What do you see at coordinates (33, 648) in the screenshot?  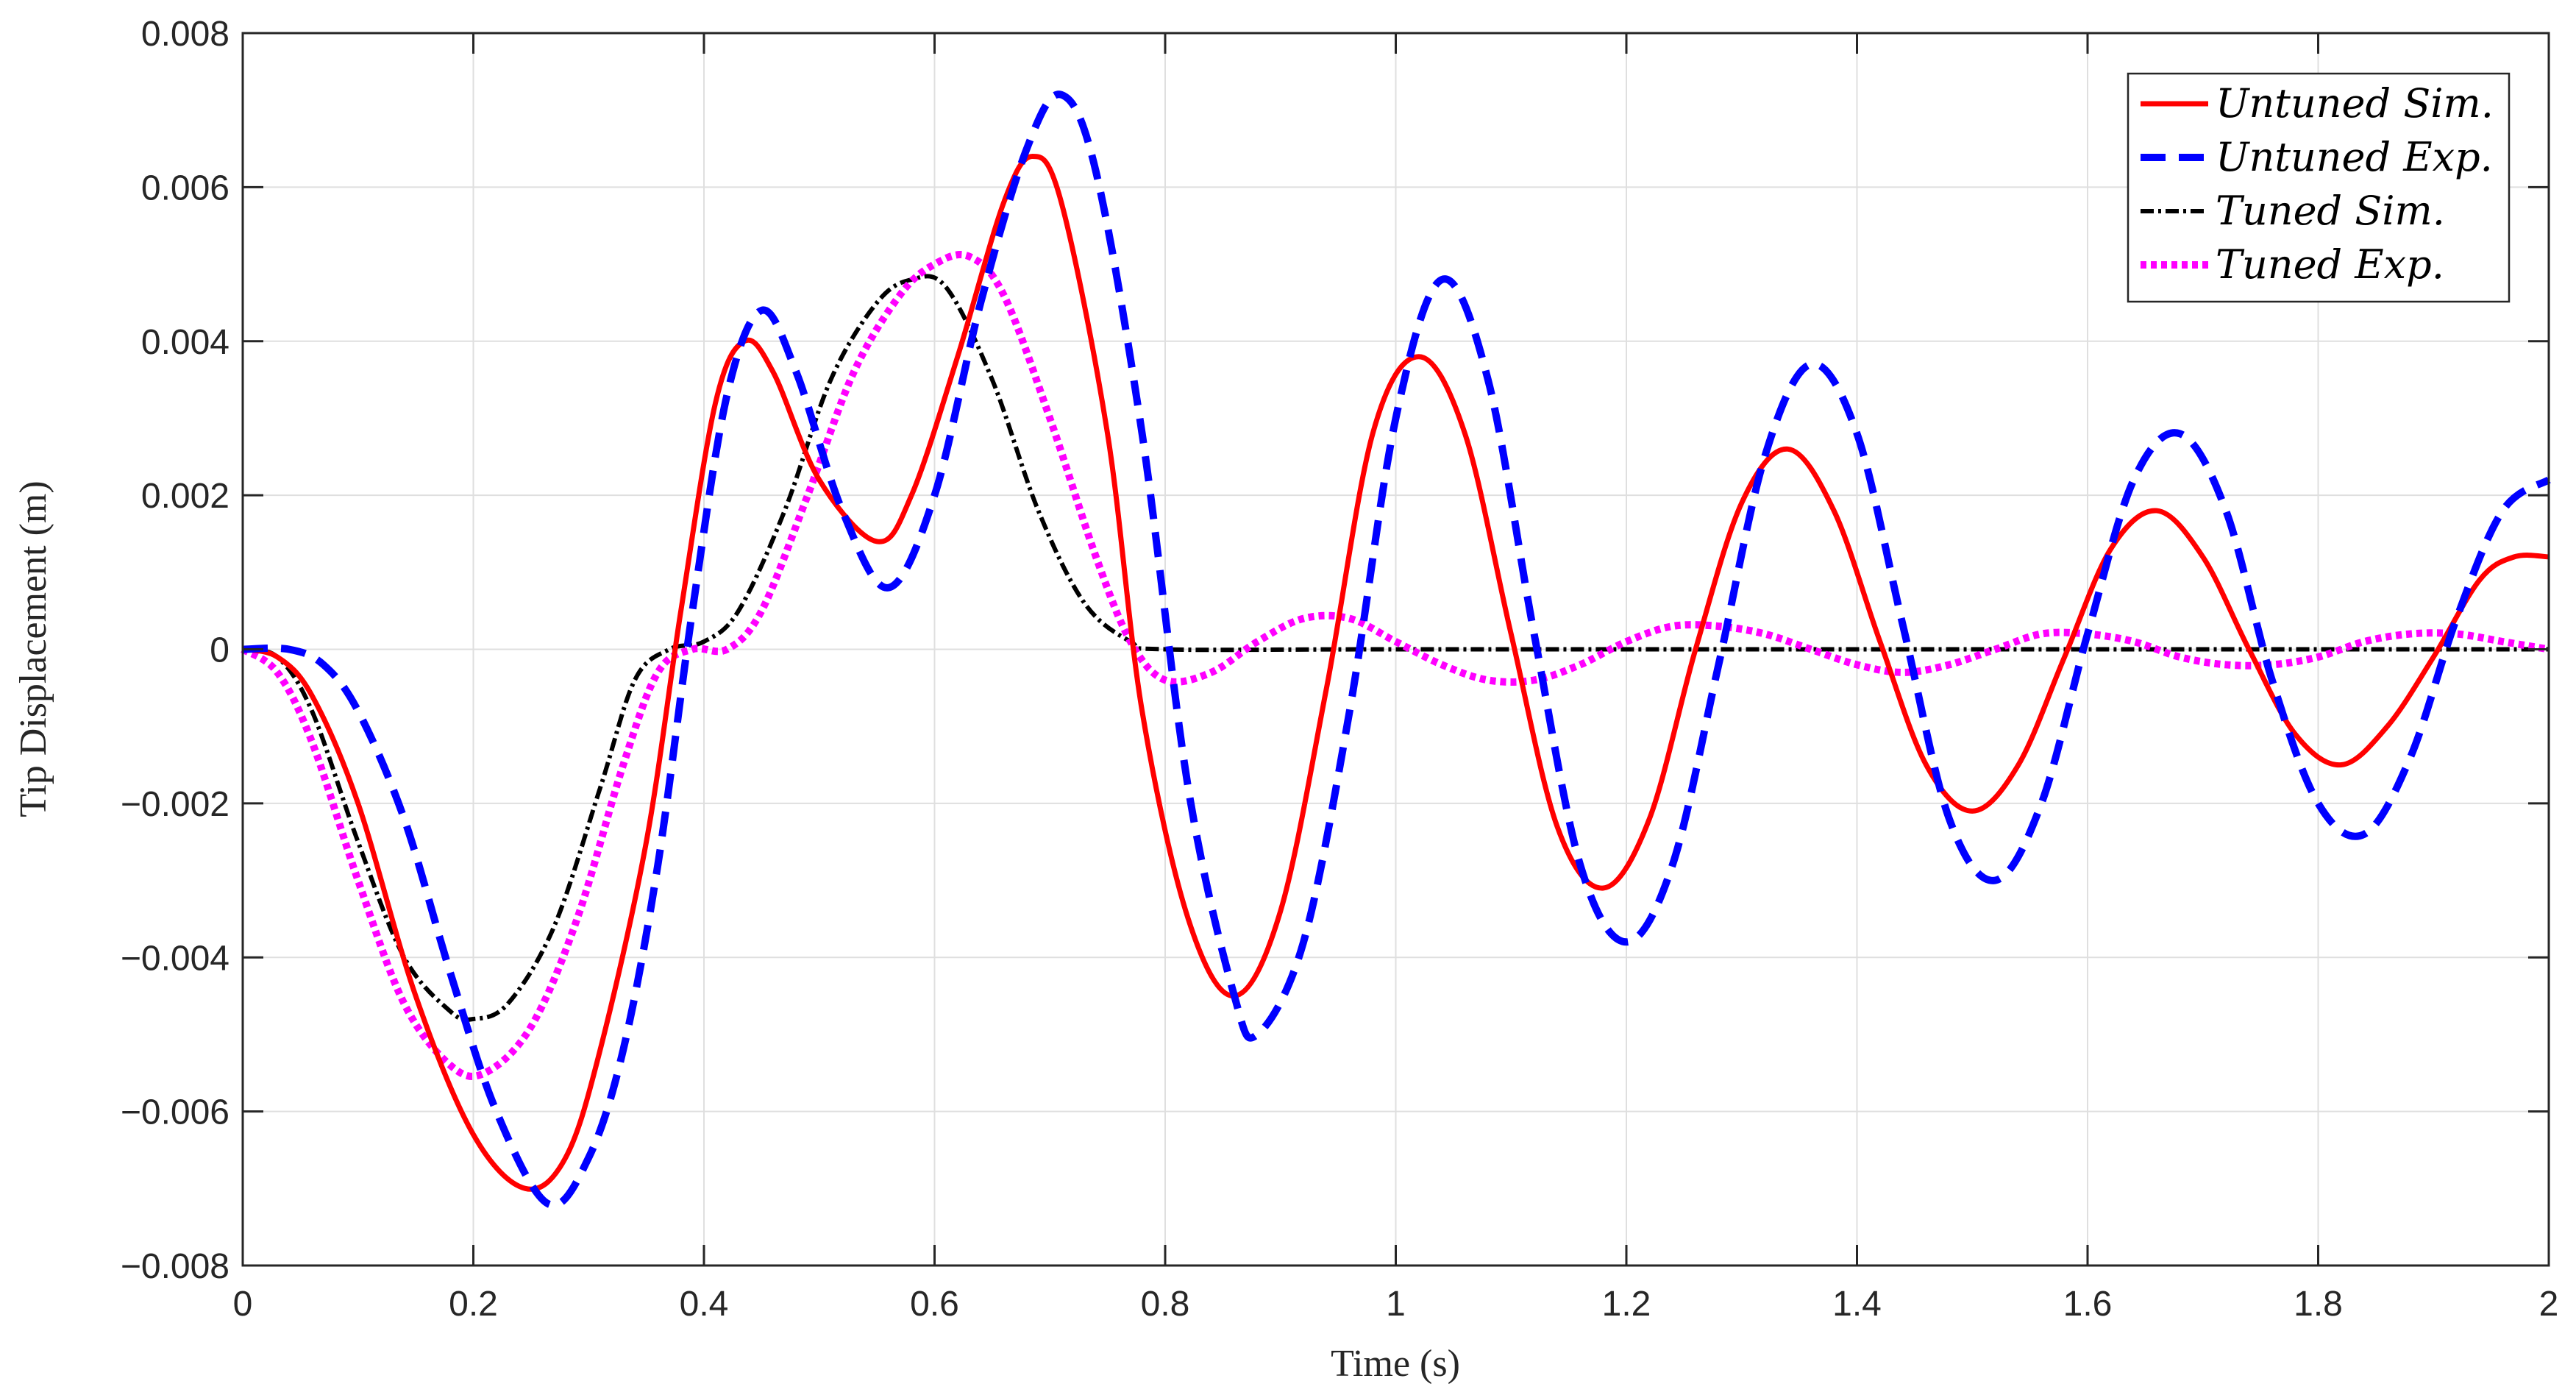 I see `y-axis-label: Tip Displacement (m)` at bounding box center [33, 648].